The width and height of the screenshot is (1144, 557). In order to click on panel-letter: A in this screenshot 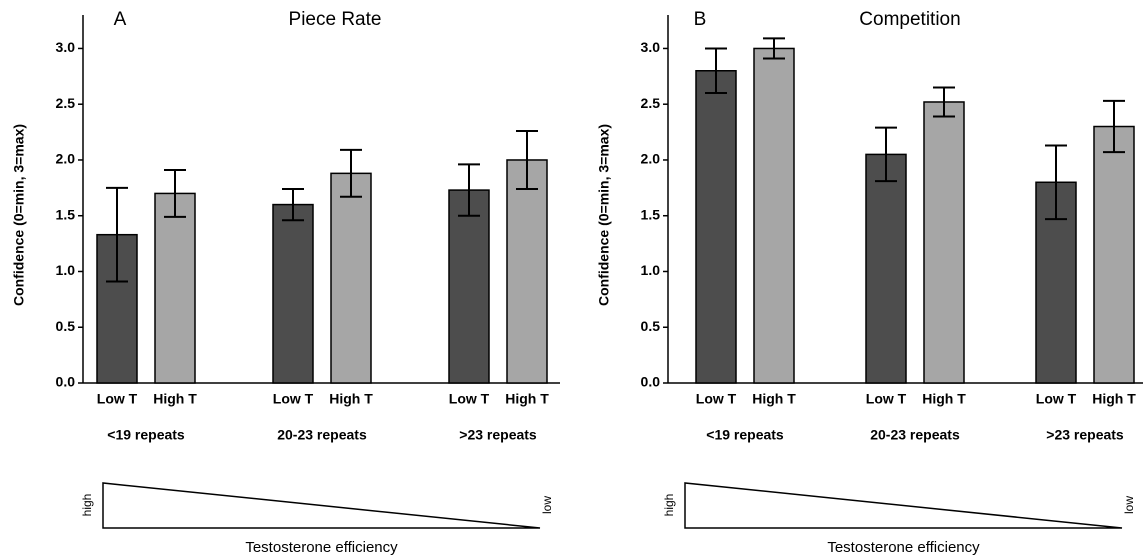, I will do `click(120, 19)`.